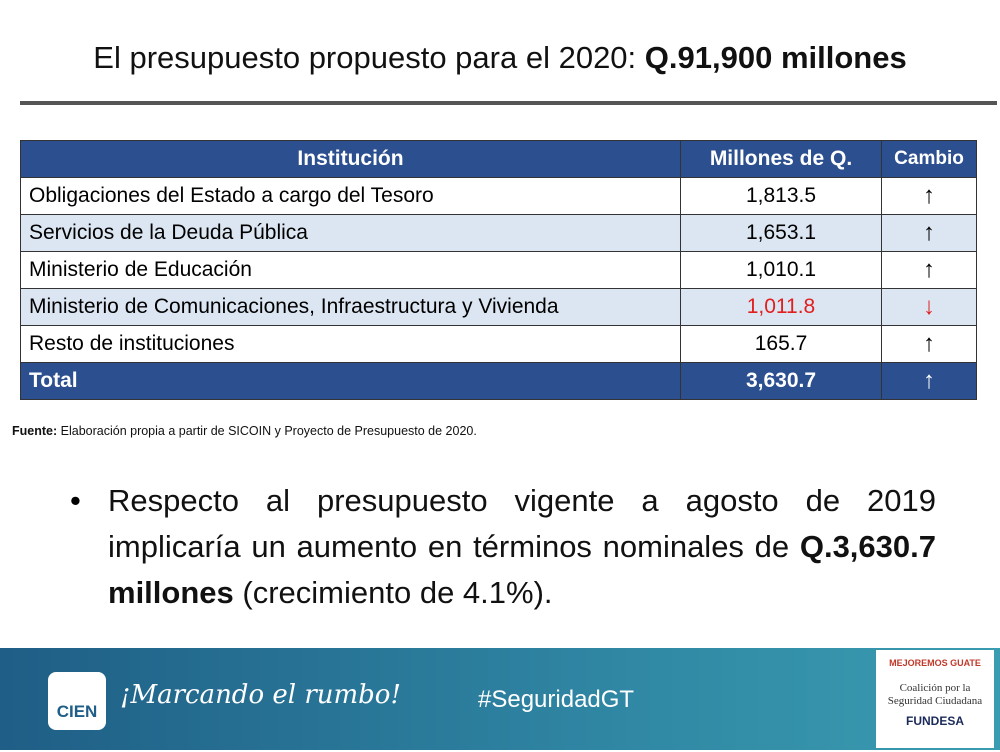  I want to click on row: Ministerio de Educación 1,010.1 ↑, so click(498, 270).